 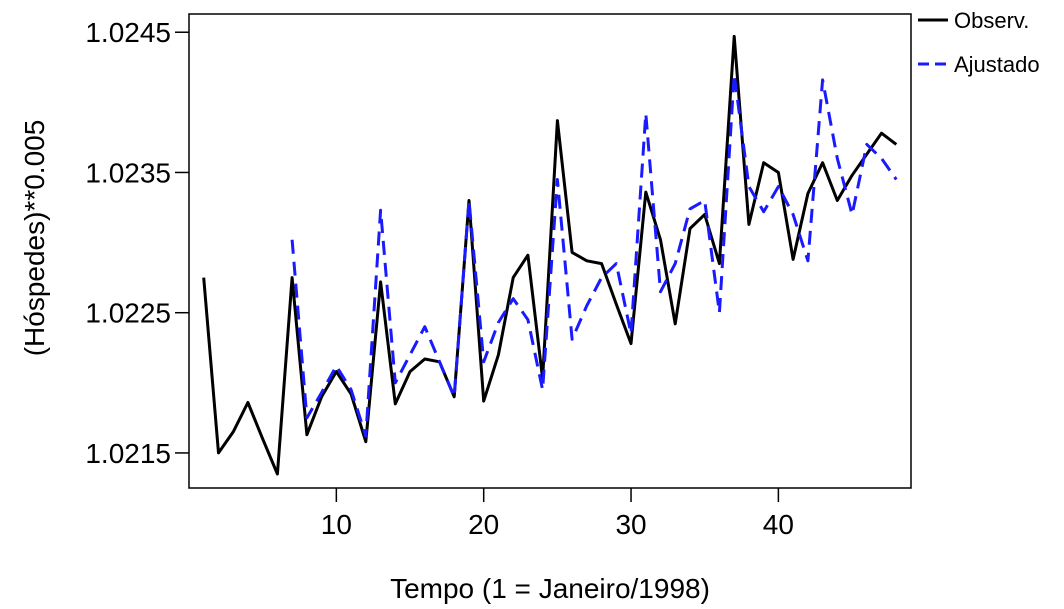 I want to click on x-tick-label: 20, so click(x=483, y=524).